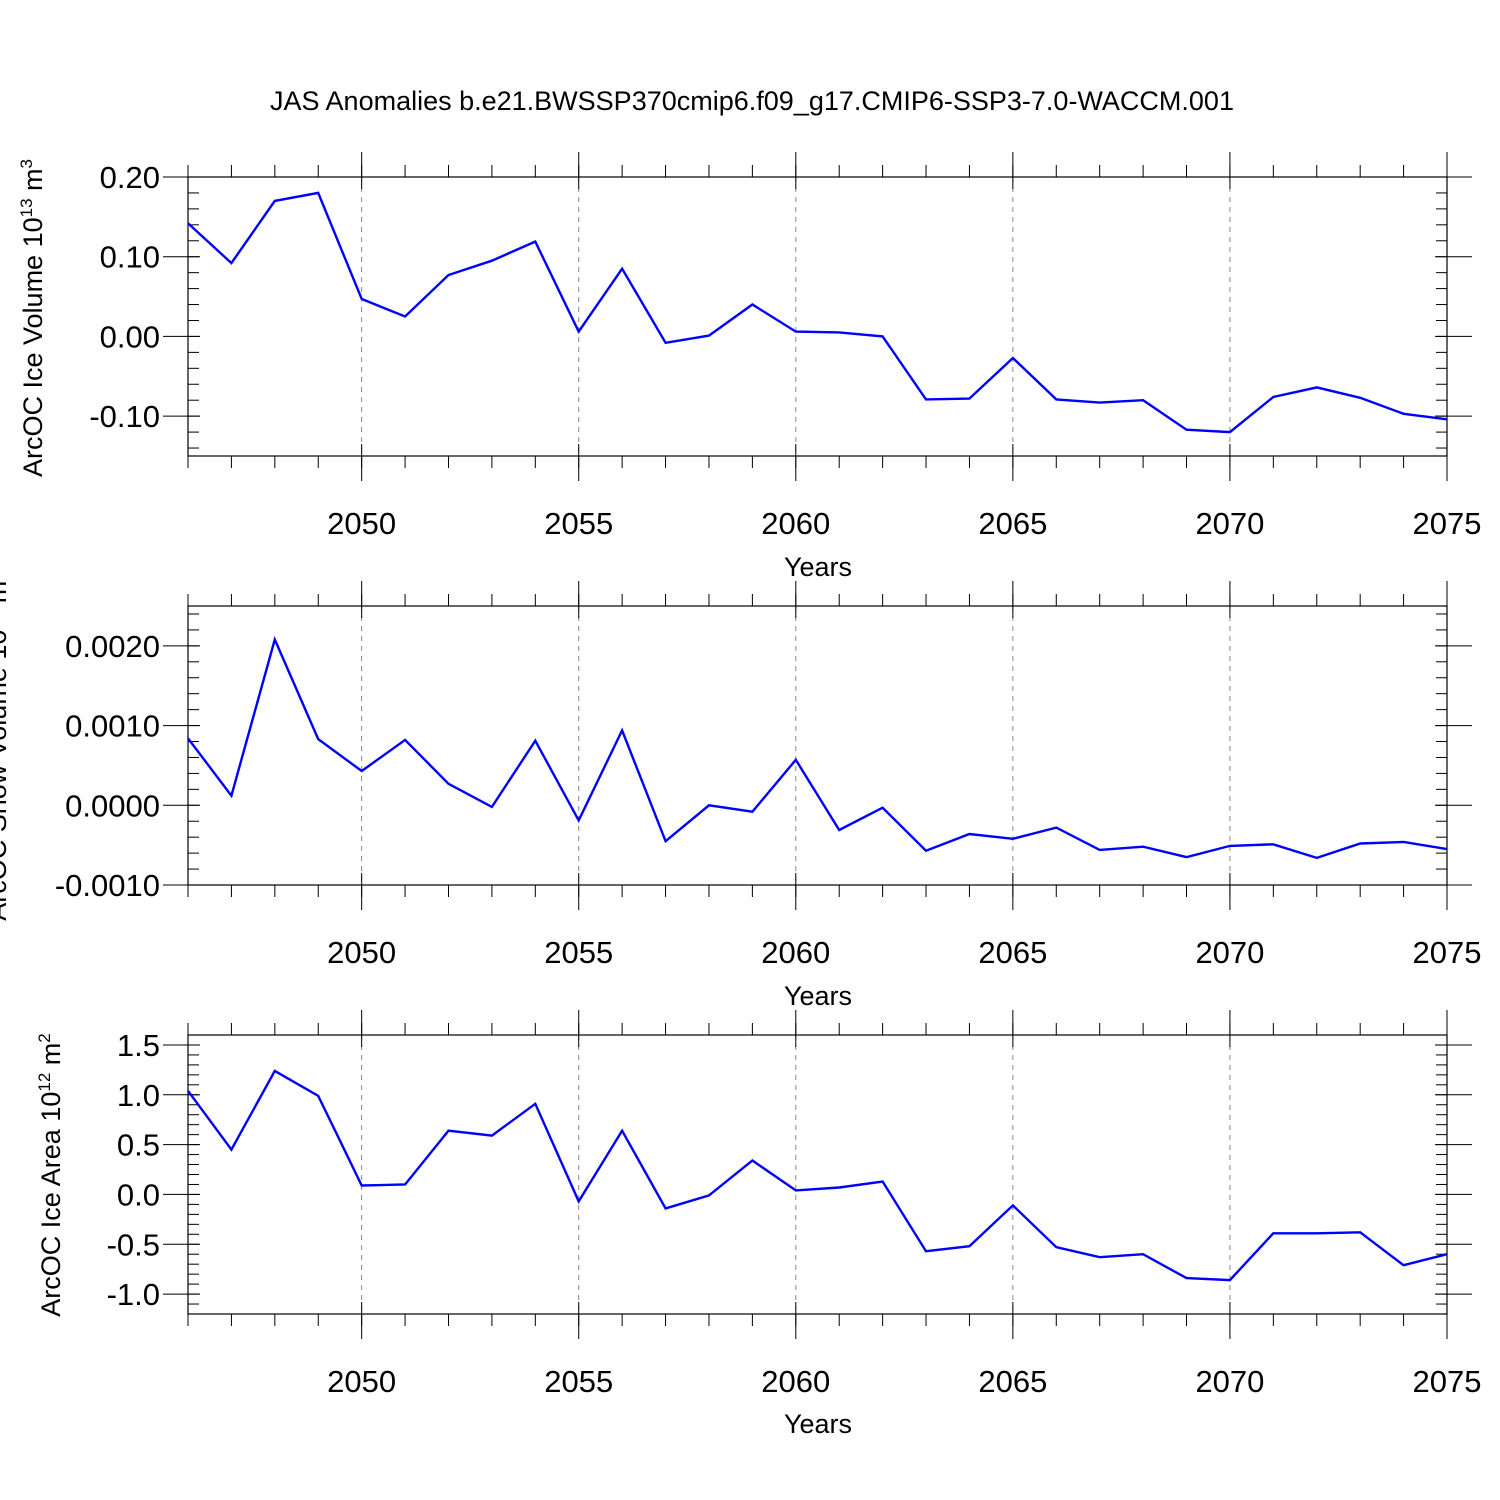 Image resolution: width=1500 pixels, height=1500 pixels. Describe the element at coordinates (817, 312) in the screenshot. I see `series-line-ice-volume` at that location.